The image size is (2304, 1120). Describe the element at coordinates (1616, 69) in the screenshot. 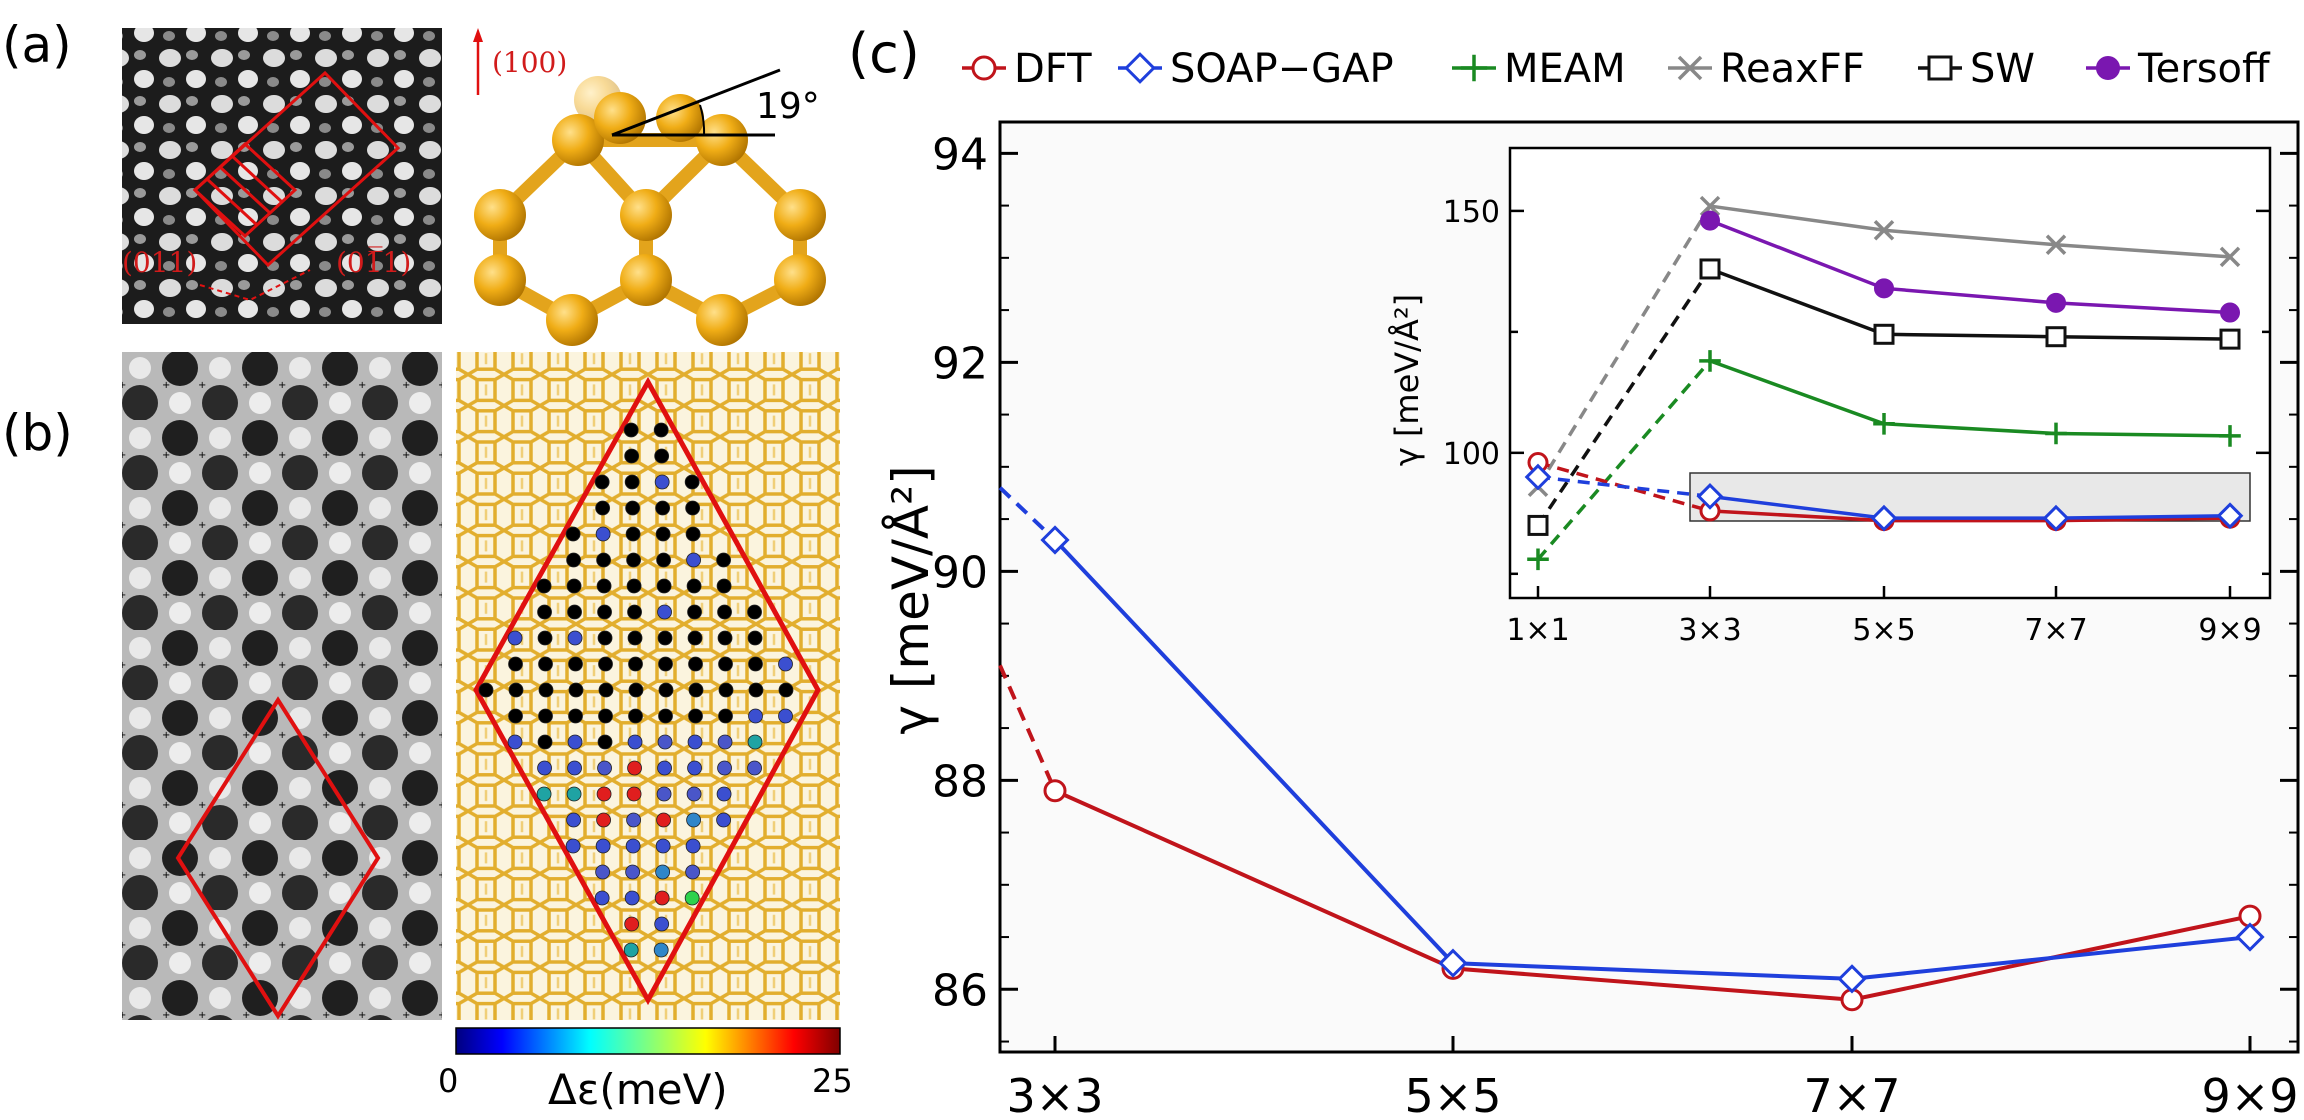

I see `legend: DFT SOAP−GAP MEAM ReaxFF SW Tersoff` at that location.